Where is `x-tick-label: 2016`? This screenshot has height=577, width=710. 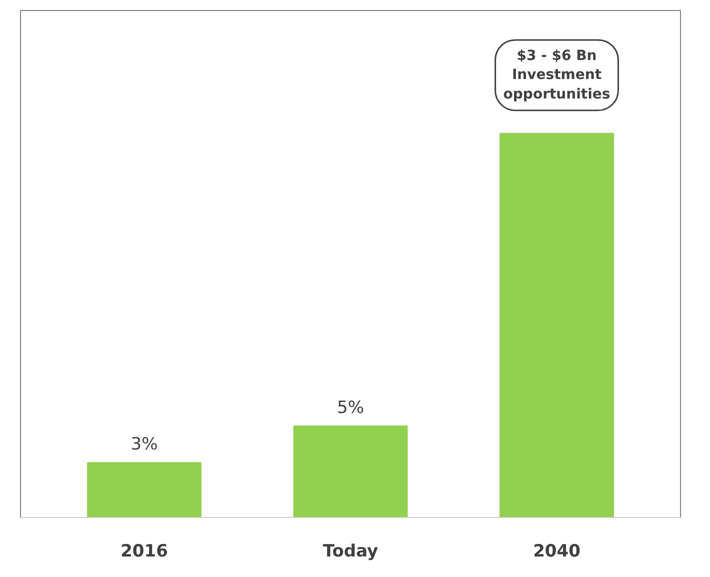
x-tick-label: 2016 is located at coordinates (144, 552).